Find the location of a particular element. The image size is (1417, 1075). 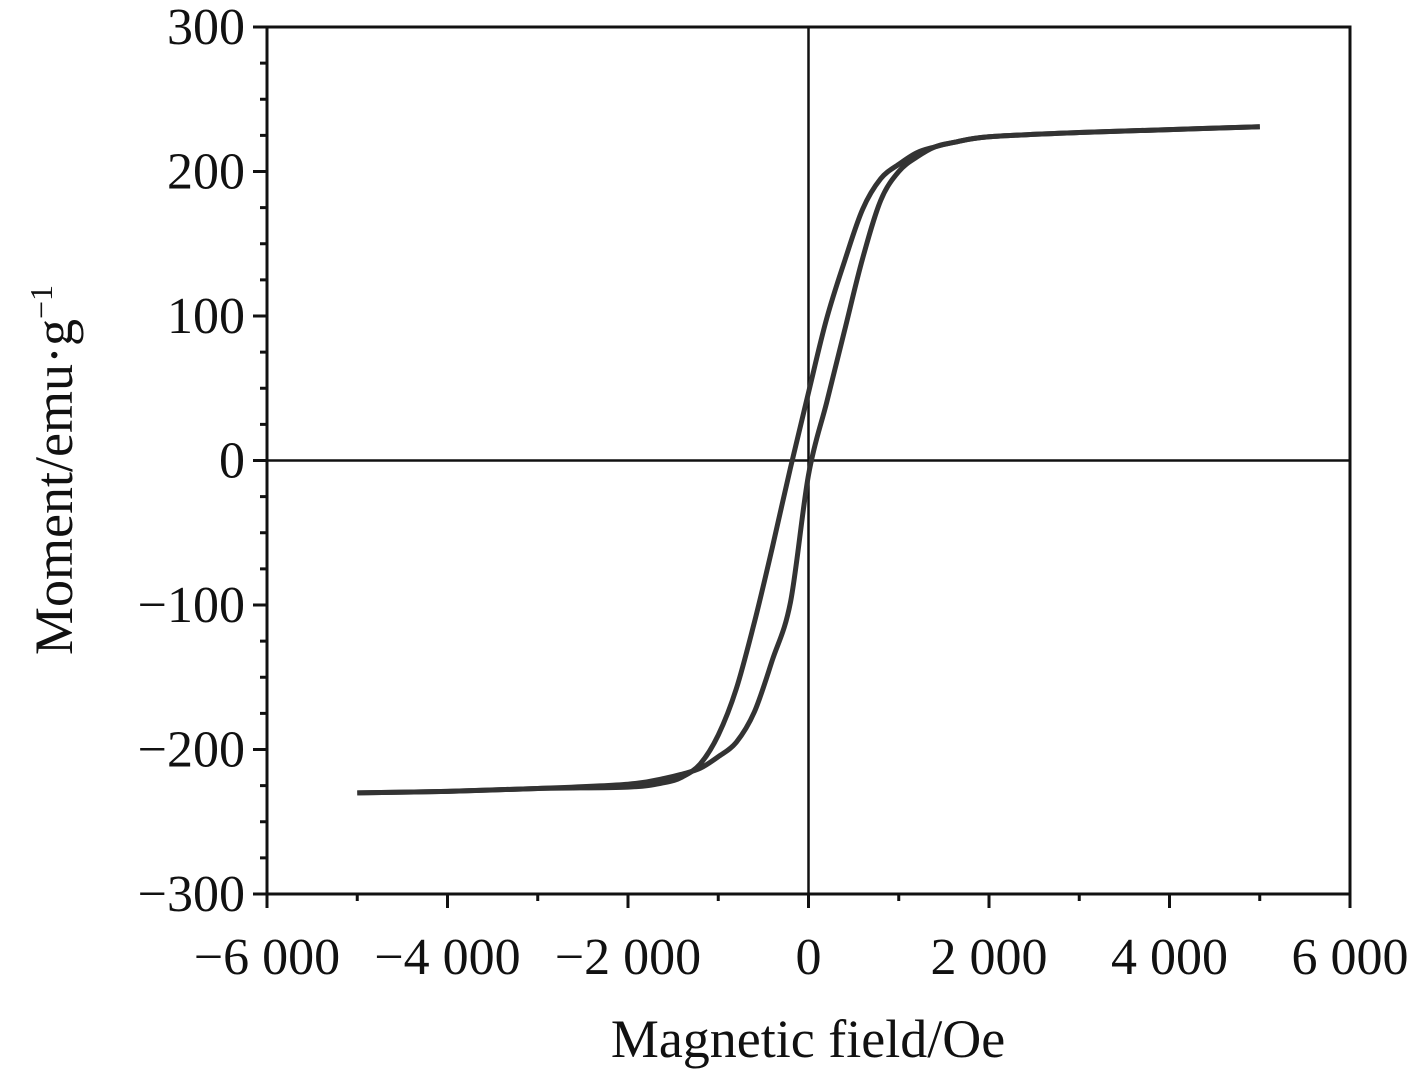

y-tick-label: 200 is located at coordinates (206, 172).